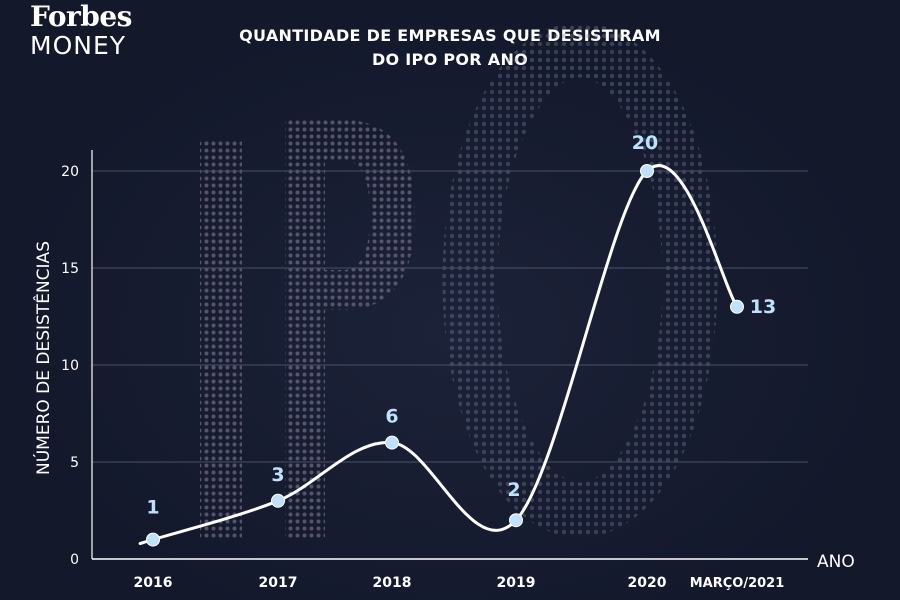 This screenshot has width=900, height=600. I want to click on y-axis-label: NÚMERO DE DESISTÊNCIAS, so click(44, 358).